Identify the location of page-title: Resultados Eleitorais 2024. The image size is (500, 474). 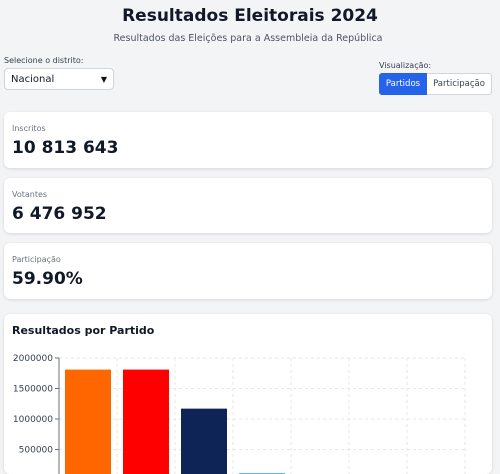
(250, 16).